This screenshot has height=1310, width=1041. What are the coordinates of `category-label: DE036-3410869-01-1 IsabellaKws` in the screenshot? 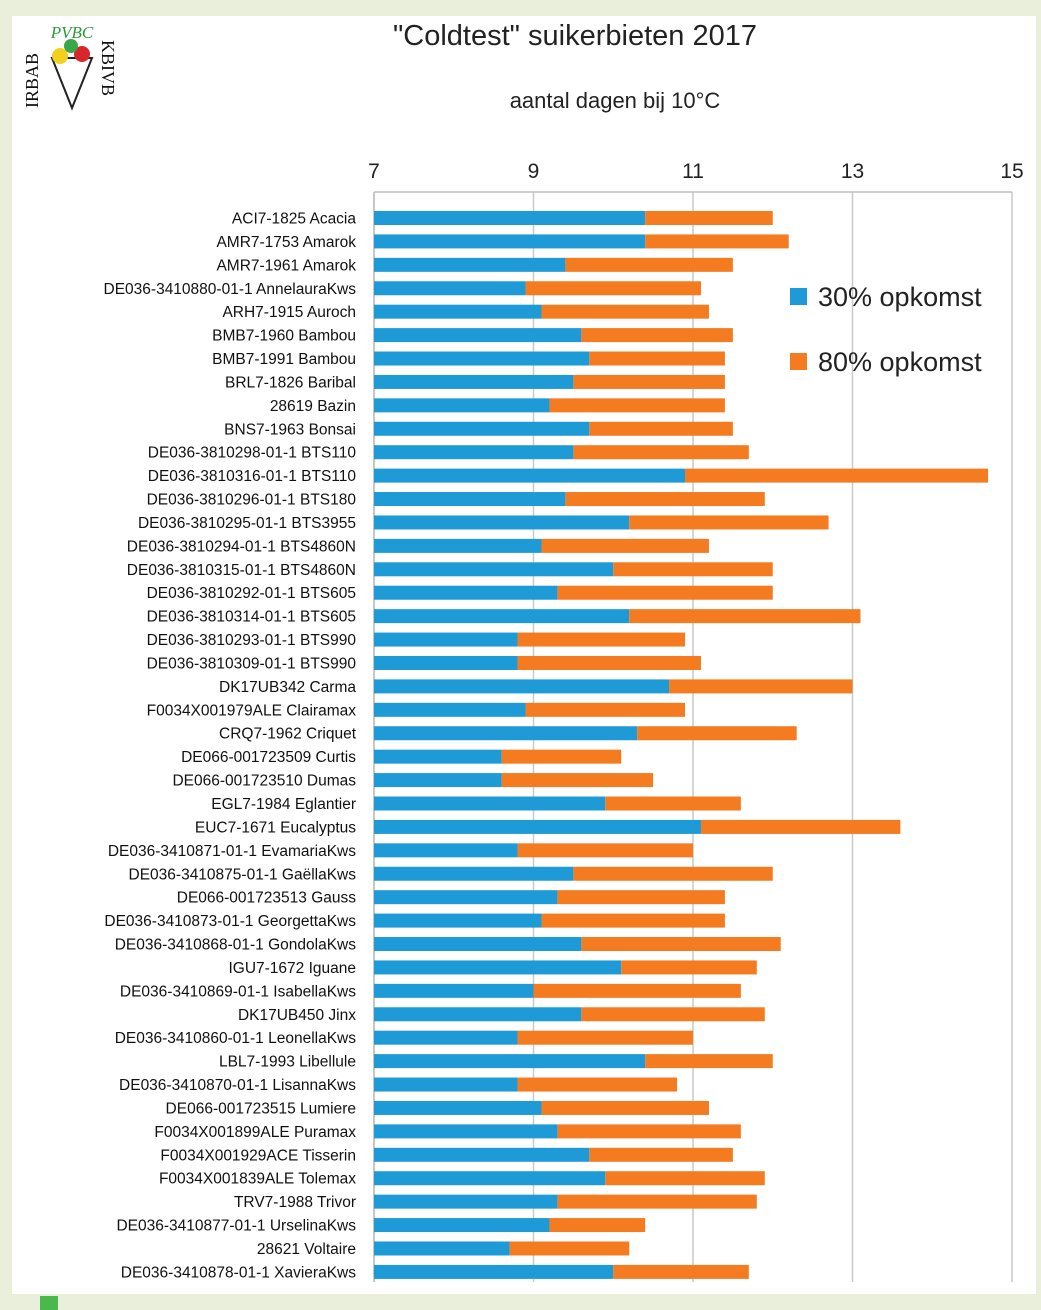 It's located at (238, 991).